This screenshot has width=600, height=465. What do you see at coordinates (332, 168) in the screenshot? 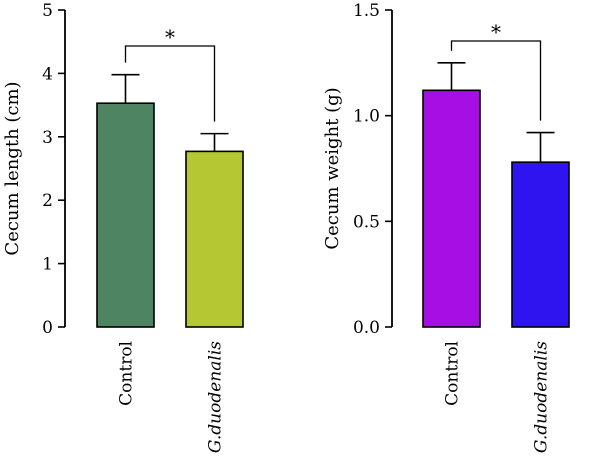
I see `y-axis-title: Cecum weight (g)` at bounding box center [332, 168].